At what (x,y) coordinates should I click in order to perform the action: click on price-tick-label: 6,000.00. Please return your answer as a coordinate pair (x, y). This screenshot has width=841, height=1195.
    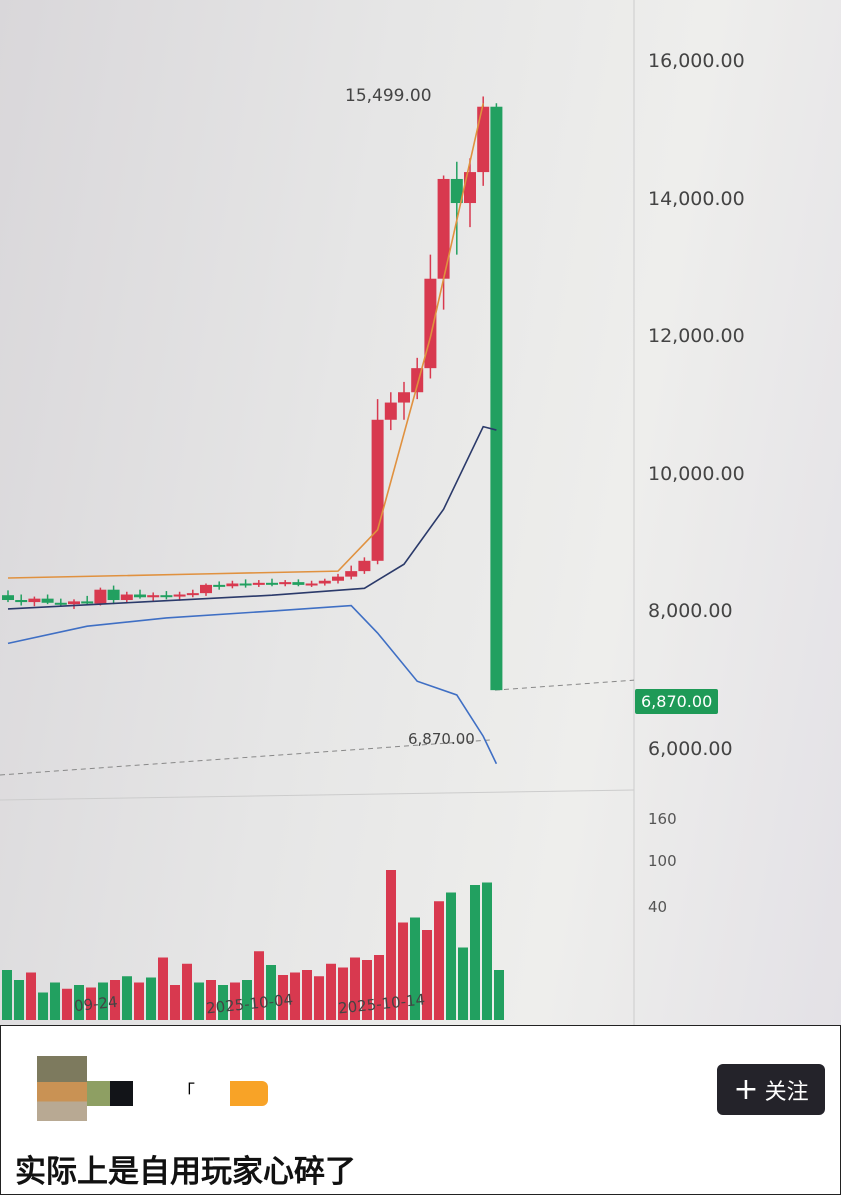
    Looking at the image, I should click on (690, 749).